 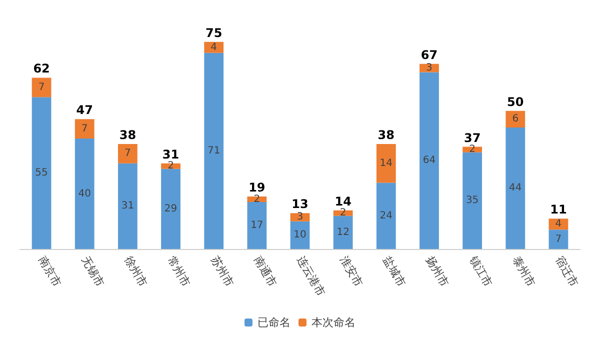 I want to click on total-label: 14, so click(x=343, y=201).